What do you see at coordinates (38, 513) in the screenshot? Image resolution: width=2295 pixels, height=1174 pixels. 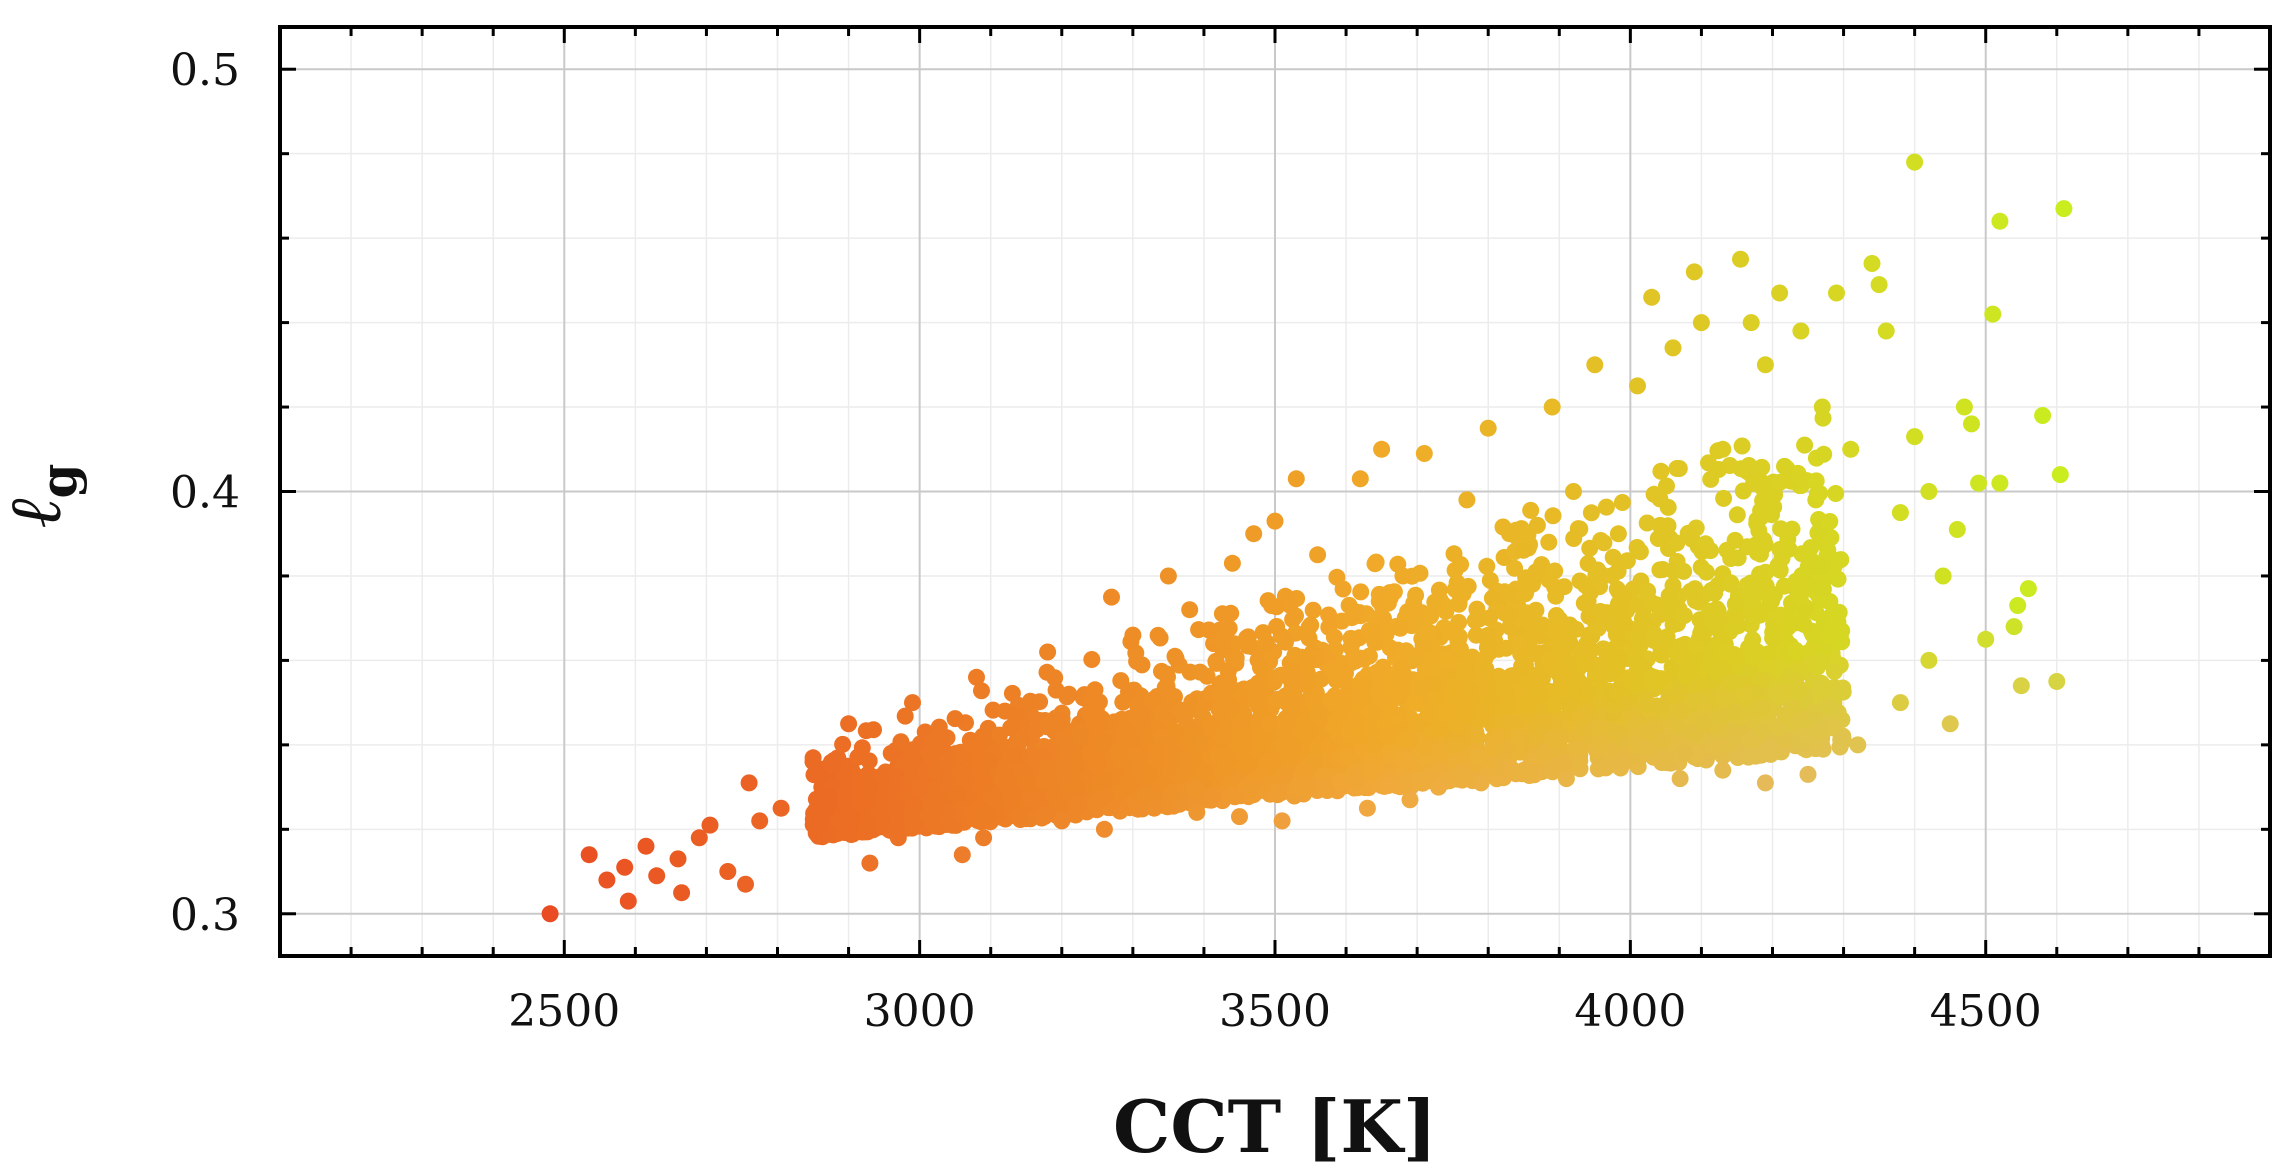 I see `y-axis-symbol: ℓ` at bounding box center [38, 513].